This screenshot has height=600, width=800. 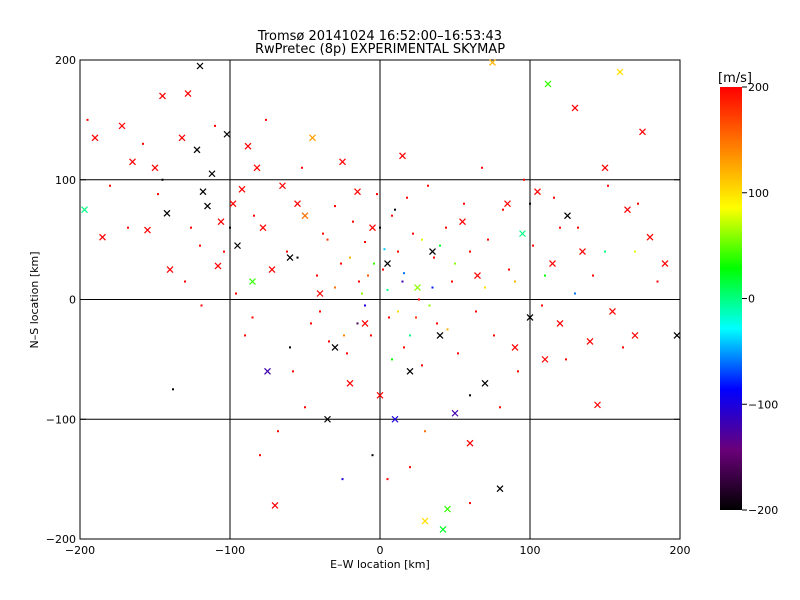 I want to click on chart-title: Tromsø 20141024 16:52:00–16:53:43, so click(x=379, y=36).